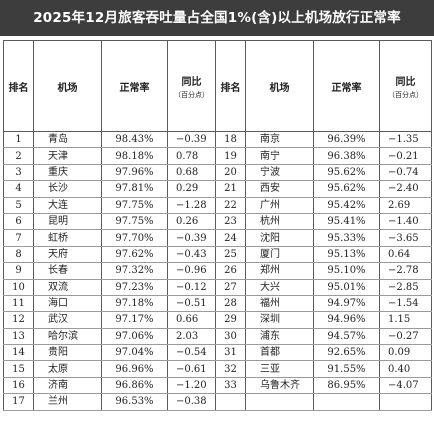  What do you see at coordinates (191, 205) in the screenshot?
I see `left-yoy-cell: −1.28` at bounding box center [191, 205].